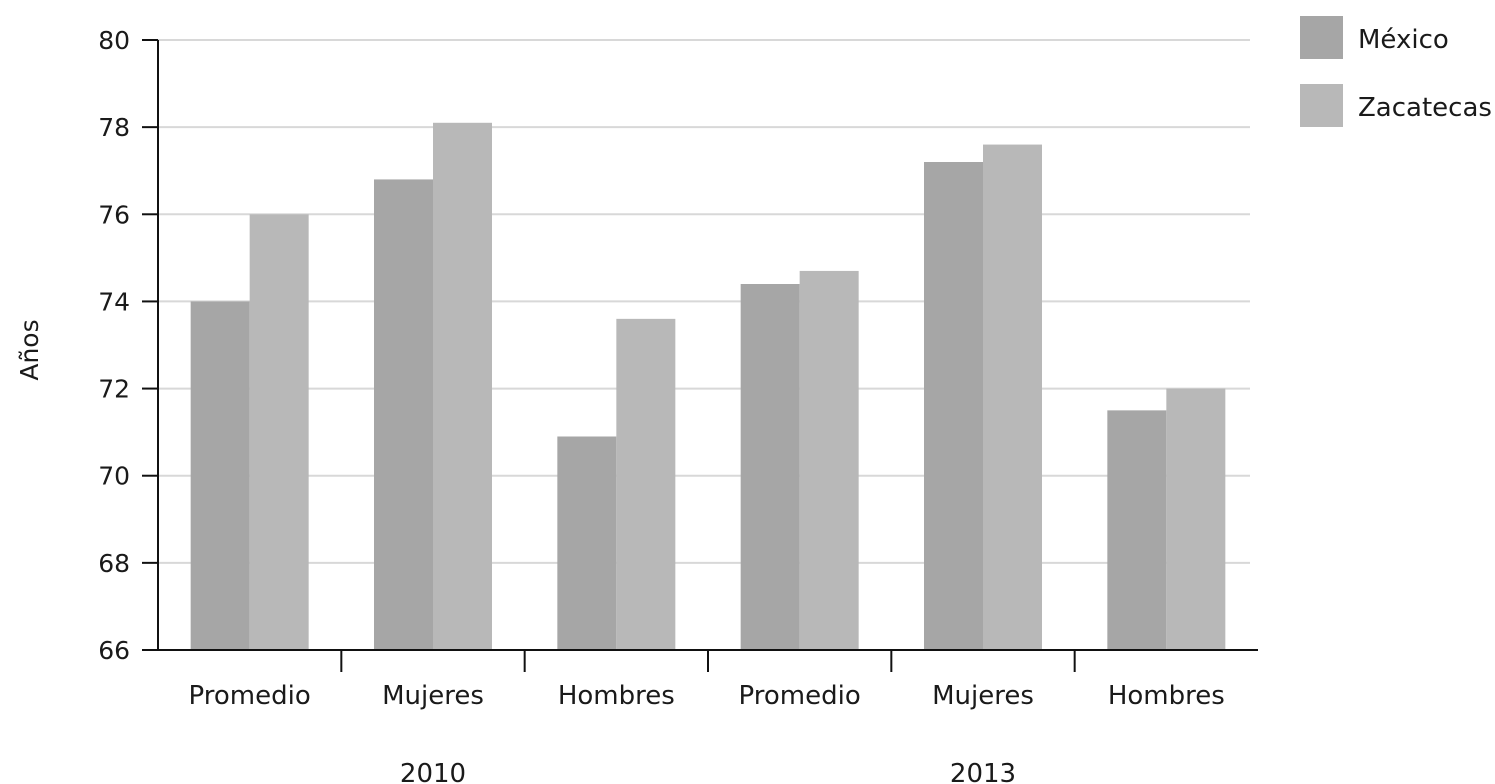 The height and width of the screenshot is (784, 1495). Describe the element at coordinates (114, 650) in the screenshot. I see `y-tick-label: 66` at that location.